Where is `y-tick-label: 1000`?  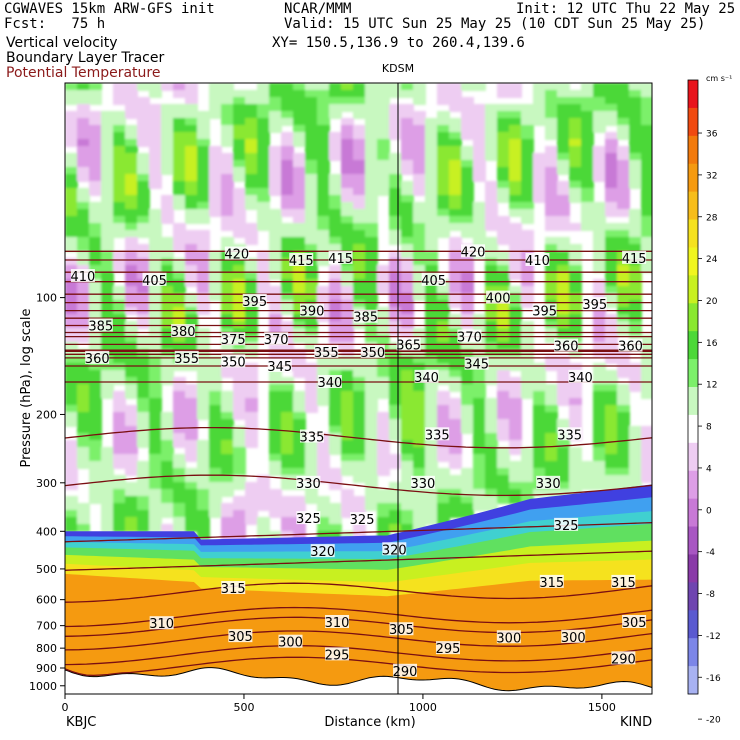
y-tick-label: 1000 is located at coordinates (43, 686).